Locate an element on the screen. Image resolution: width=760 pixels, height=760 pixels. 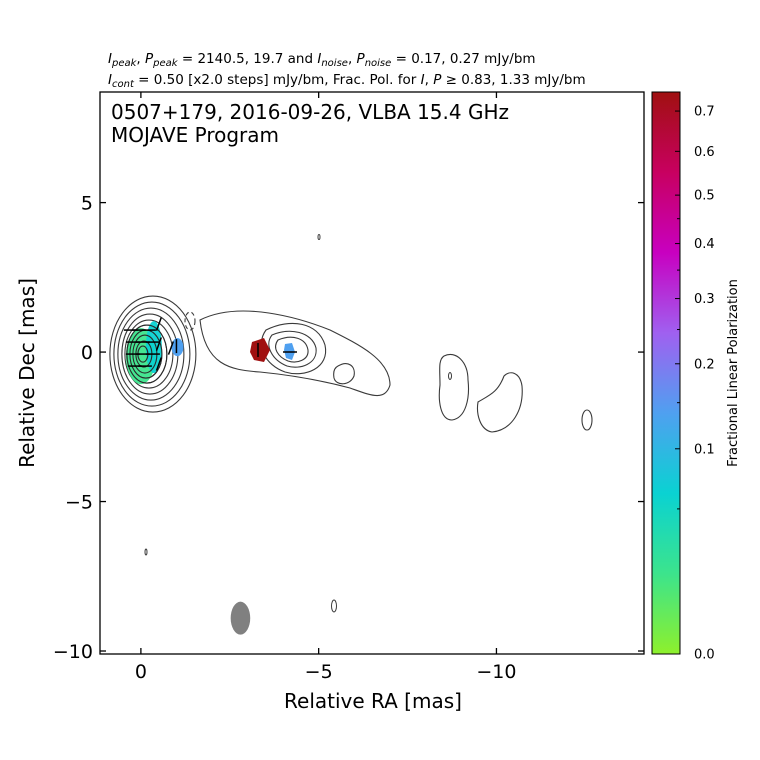
negative-contour is located at coordinates (190, 321).